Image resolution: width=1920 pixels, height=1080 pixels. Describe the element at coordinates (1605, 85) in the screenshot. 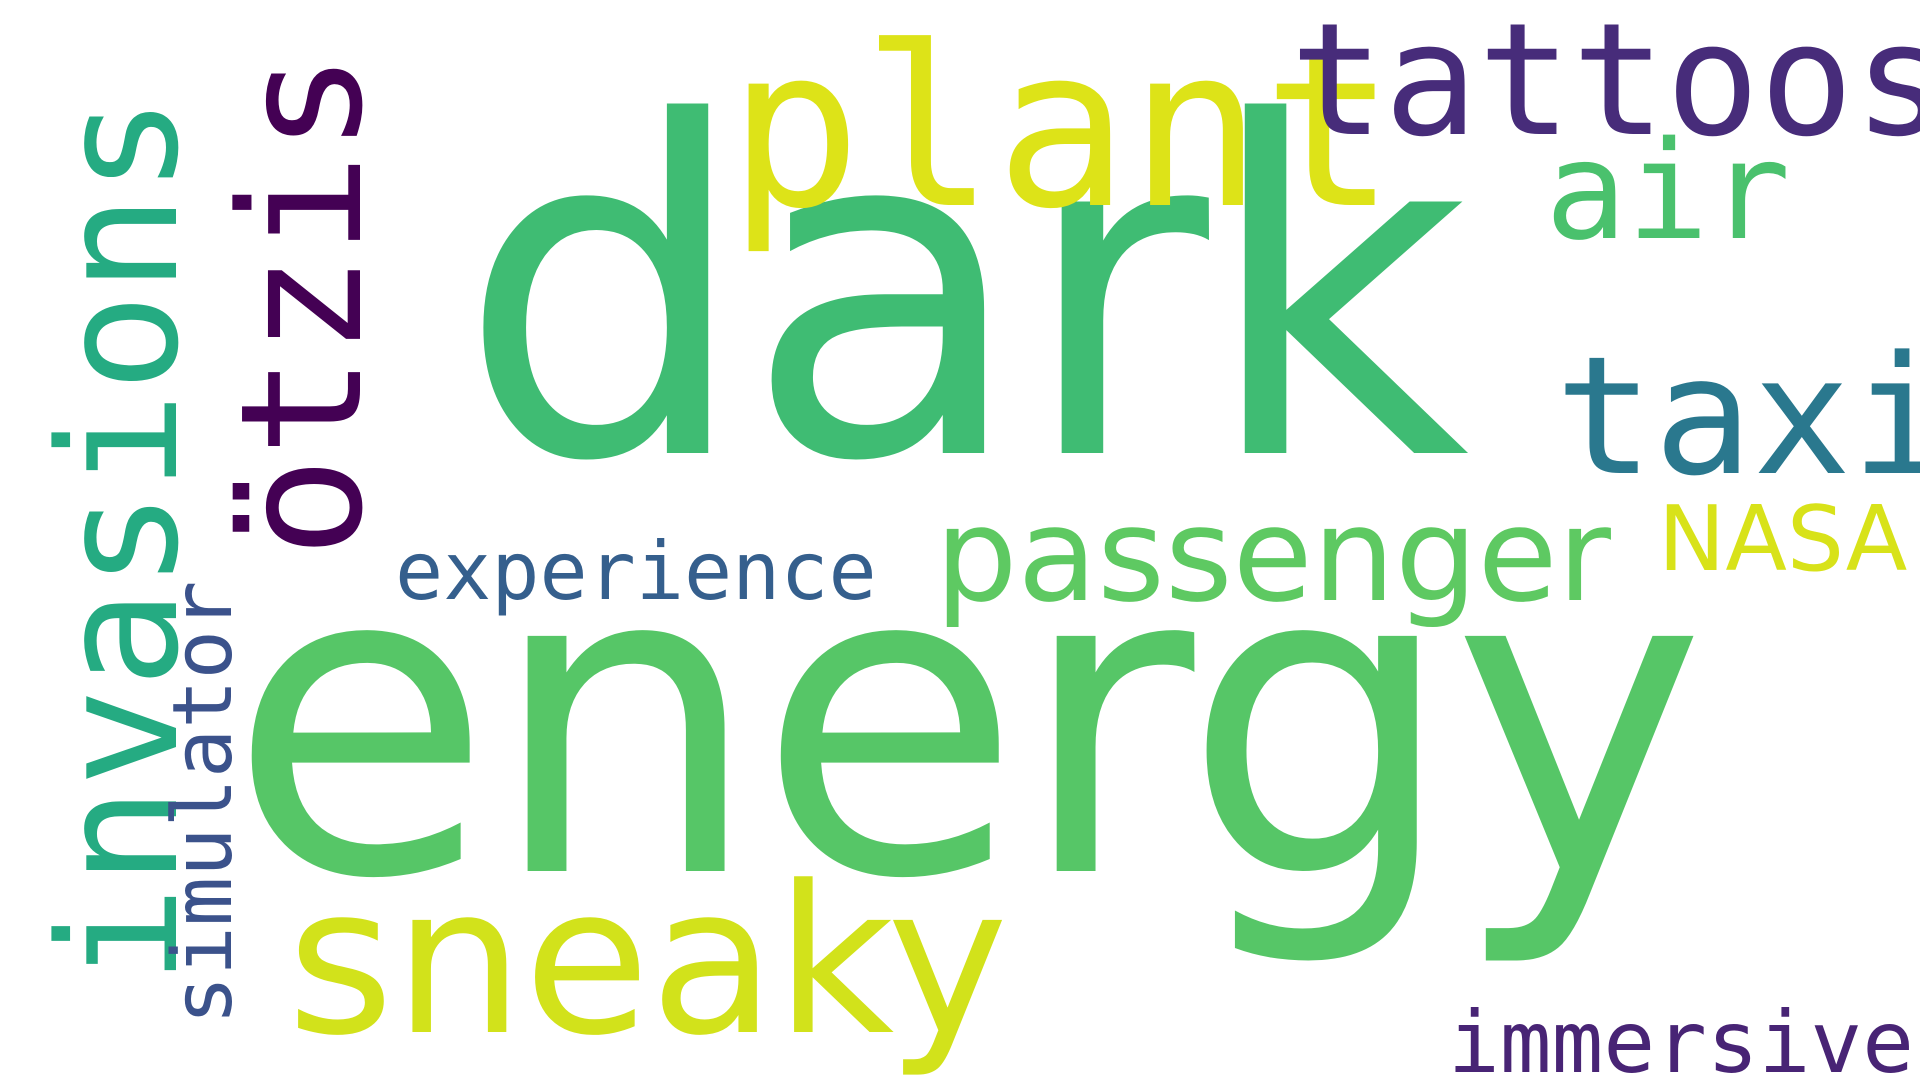

I see `word-tattoos: tattoos` at that location.